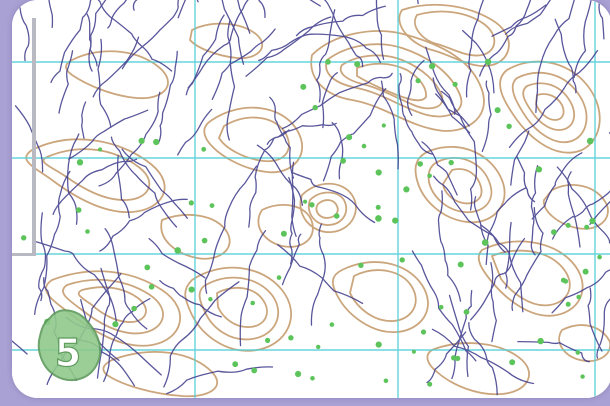 Image resolution: width=610 pixels, height=406 pixels. What do you see at coordinates (68, 353) in the screenshot?
I see `green-area-label: 5` at bounding box center [68, 353].